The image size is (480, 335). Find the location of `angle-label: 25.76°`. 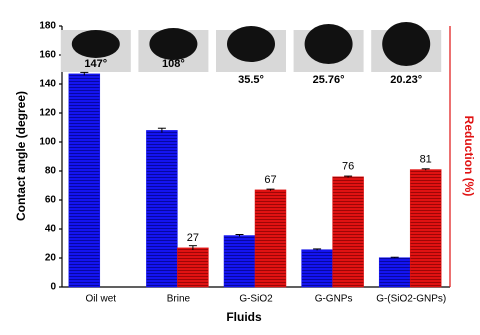

angle-label: 25.76° is located at coordinates (329, 80).